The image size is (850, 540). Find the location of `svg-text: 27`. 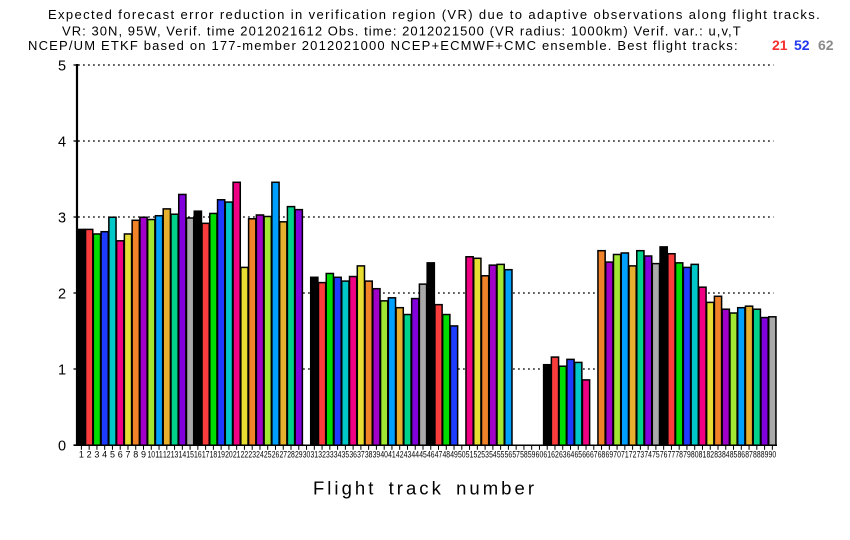

svg-text: 27 is located at coordinates (283, 455).